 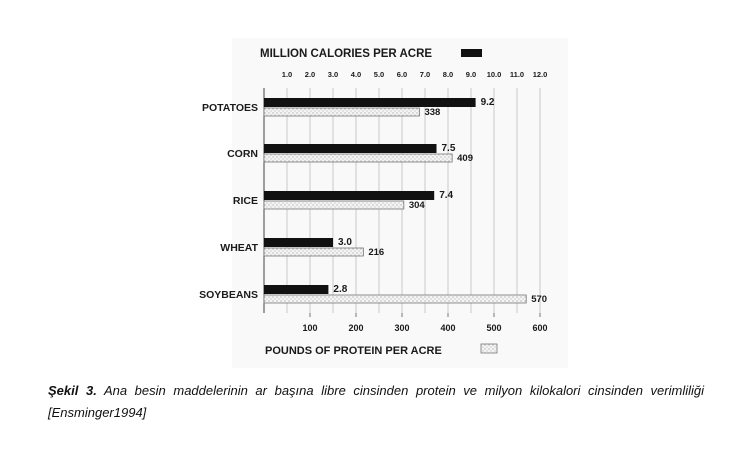 I want to click on bottom-tick-label: 400, so click(x=447, y=328).